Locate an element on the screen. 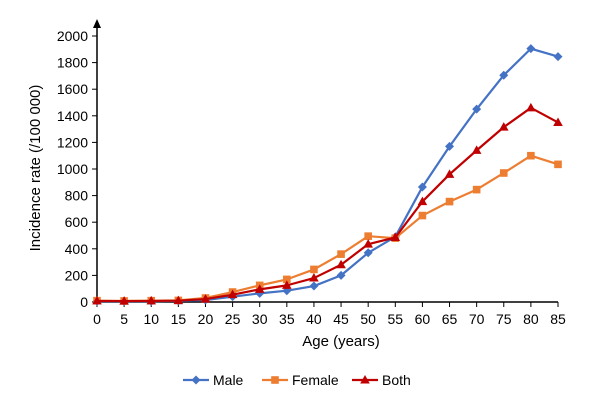  y-tick-label: 0 is located at coordinates (84, 302).